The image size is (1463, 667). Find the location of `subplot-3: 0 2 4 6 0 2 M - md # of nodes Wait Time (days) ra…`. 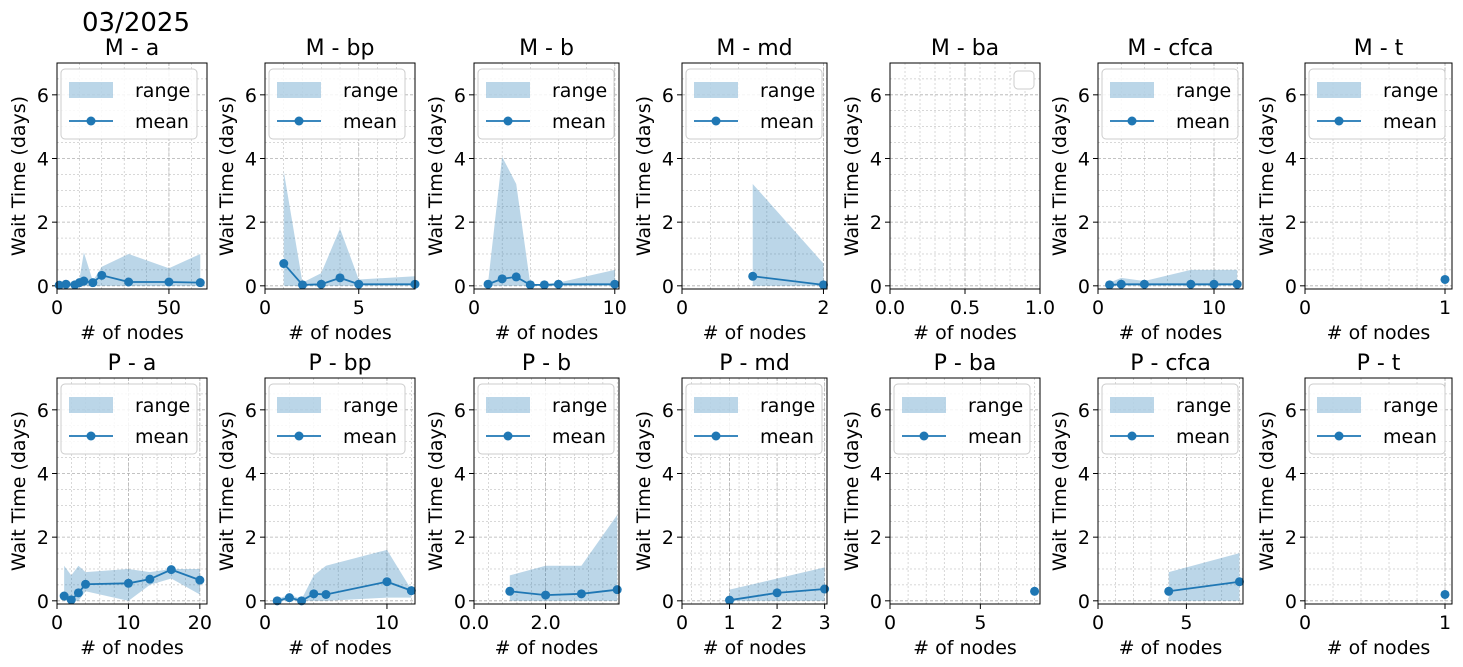

subplot-3: 0 2 4 6 0 2 M - md # of nodes Wait Time (days) ra… is located at coordinates (731, 190).